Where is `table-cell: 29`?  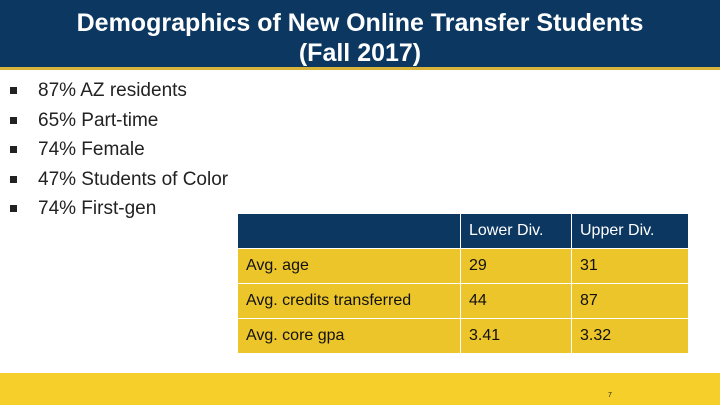 table-cell: 29 is located at coordinates (516, 265).